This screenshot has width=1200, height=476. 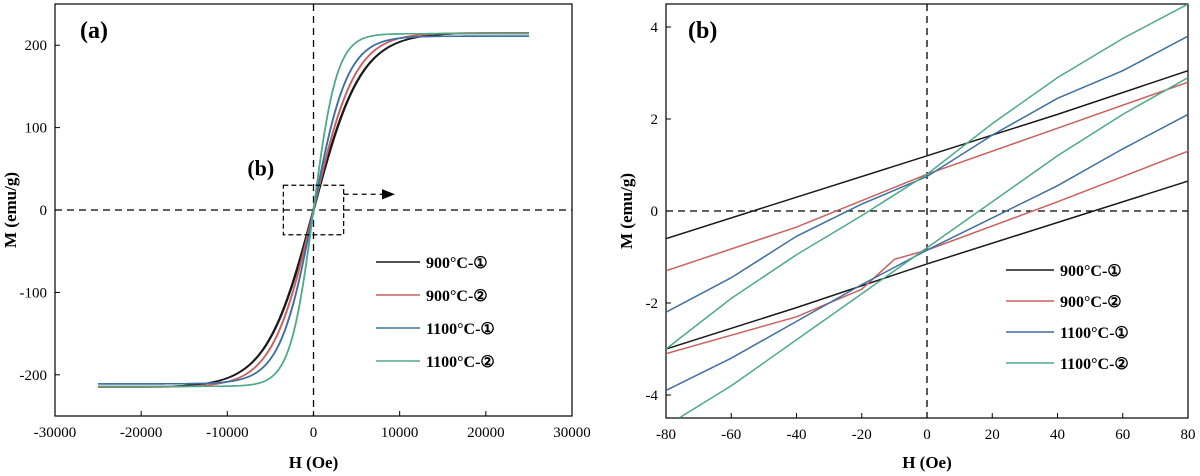 I want to click on zoom-box, so click(x=313, y=210).